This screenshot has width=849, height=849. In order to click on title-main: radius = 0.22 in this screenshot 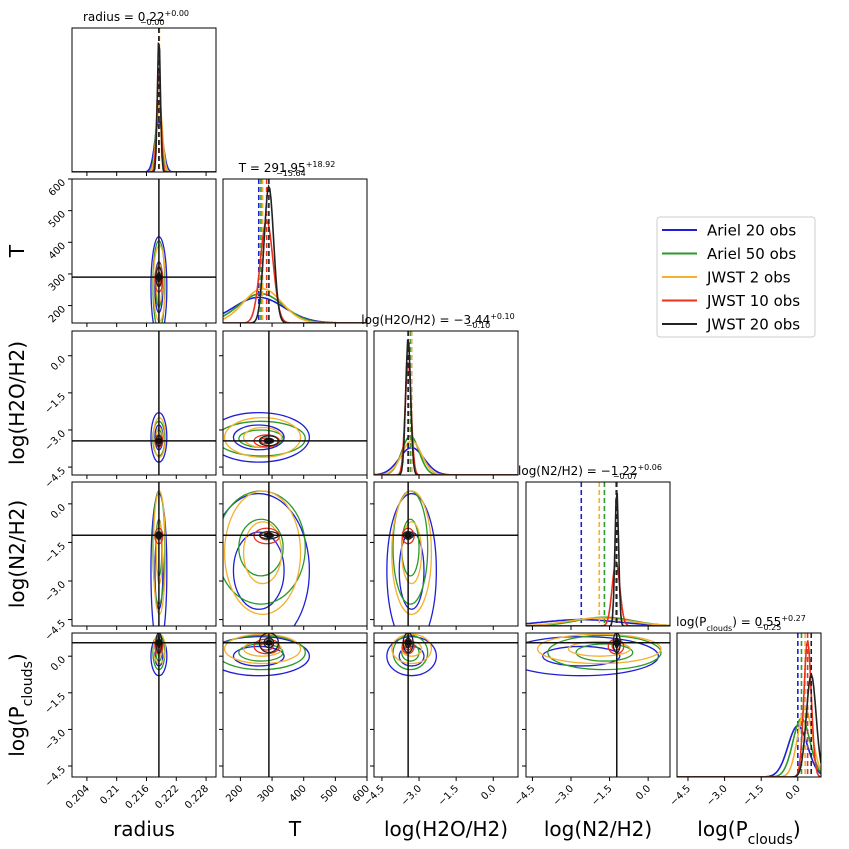, I will do `click(124, 17)`.